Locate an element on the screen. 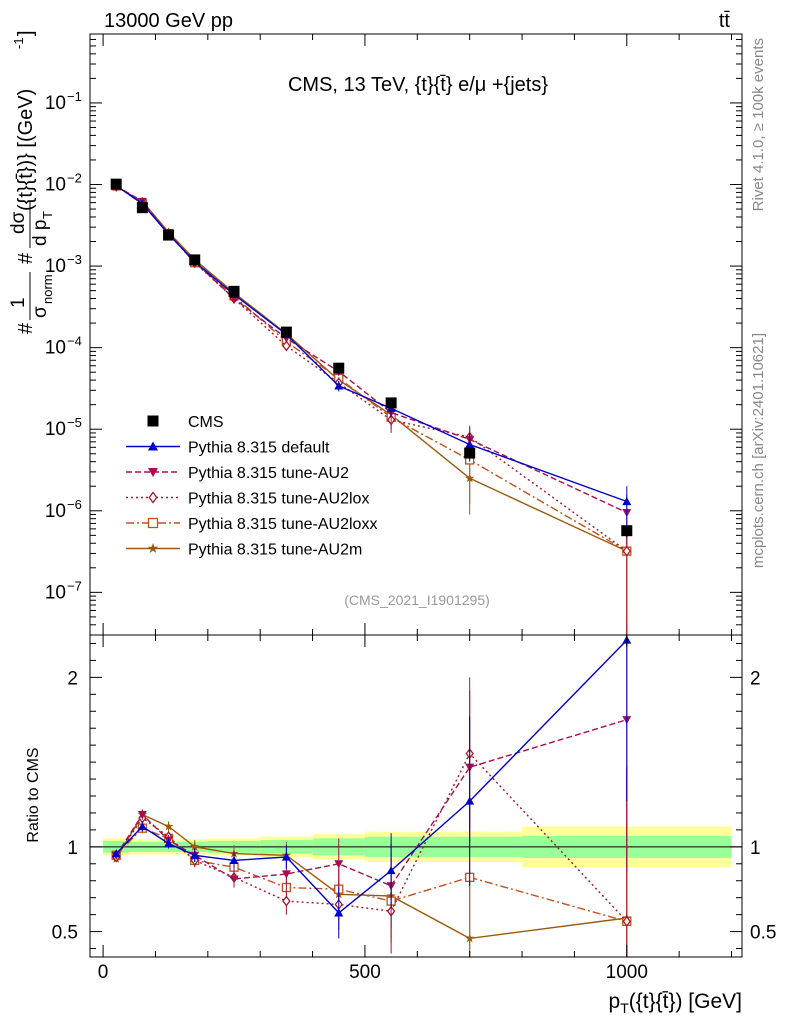 Image resolution: width=786 pixels, height=1024 pixels. y-tick-exponent: −3 is located at coordinates (74, 259).